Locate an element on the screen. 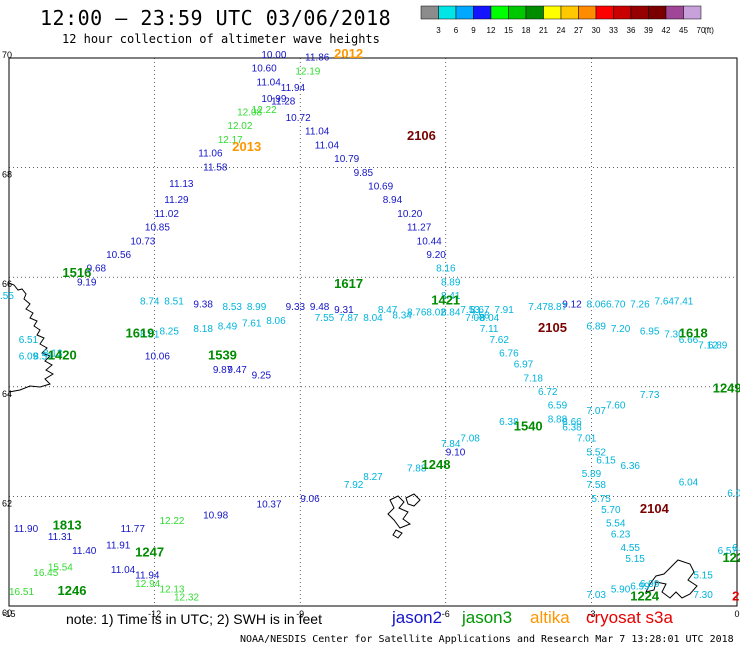  swh-value-label: 9.12 is located at coordinates (572, 304).